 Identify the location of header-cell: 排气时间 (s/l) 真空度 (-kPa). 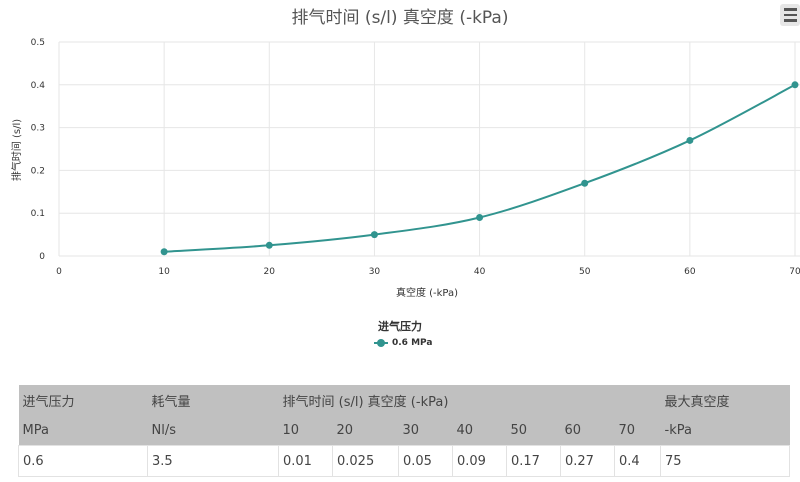
(365, 402).